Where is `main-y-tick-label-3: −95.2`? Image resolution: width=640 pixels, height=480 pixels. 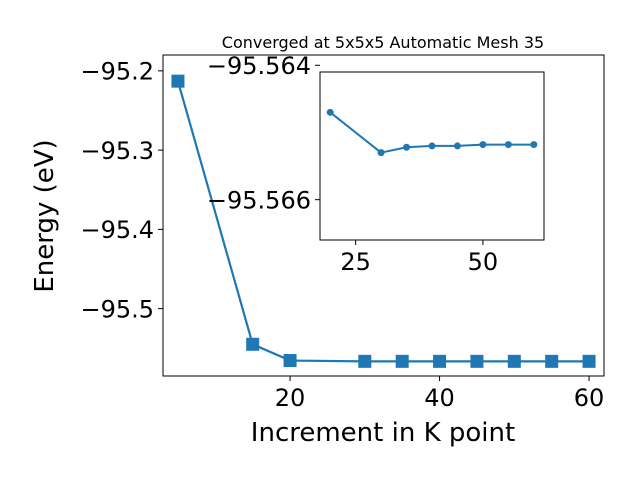
main-y-tick-label-3: −95.2 is located at coordinates (117, 71).